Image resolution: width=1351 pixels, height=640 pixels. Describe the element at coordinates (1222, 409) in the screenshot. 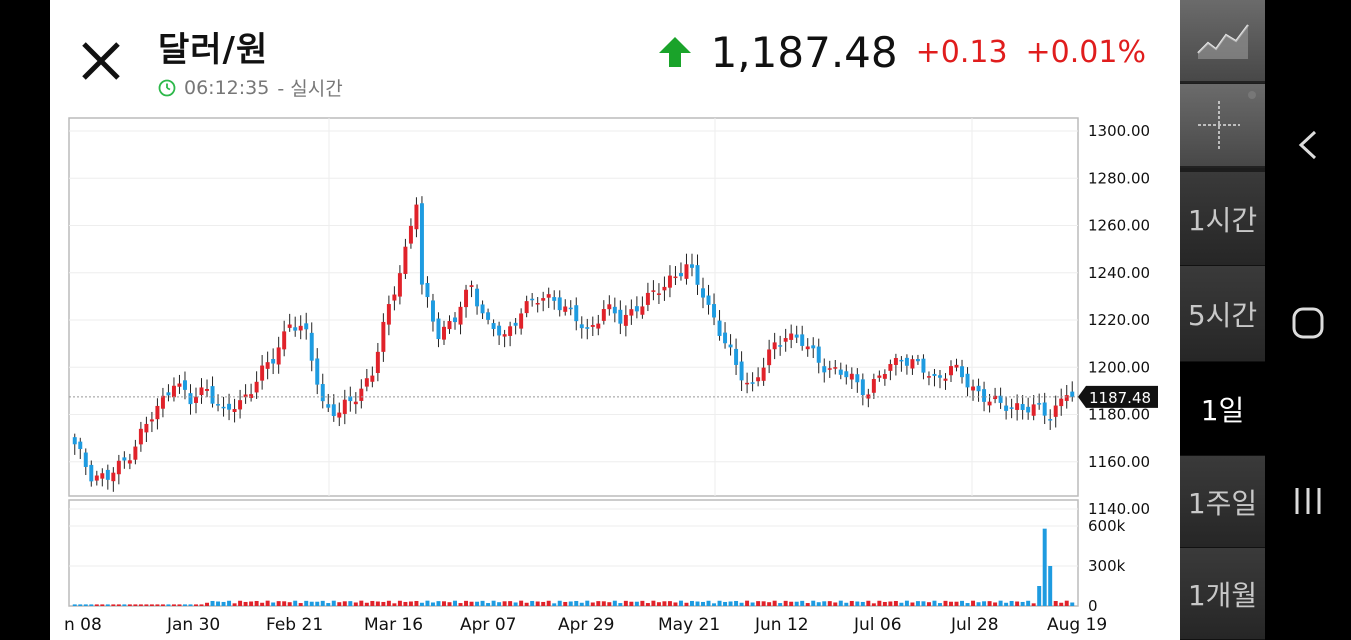

I see `period-button-2: 1일` at that location.